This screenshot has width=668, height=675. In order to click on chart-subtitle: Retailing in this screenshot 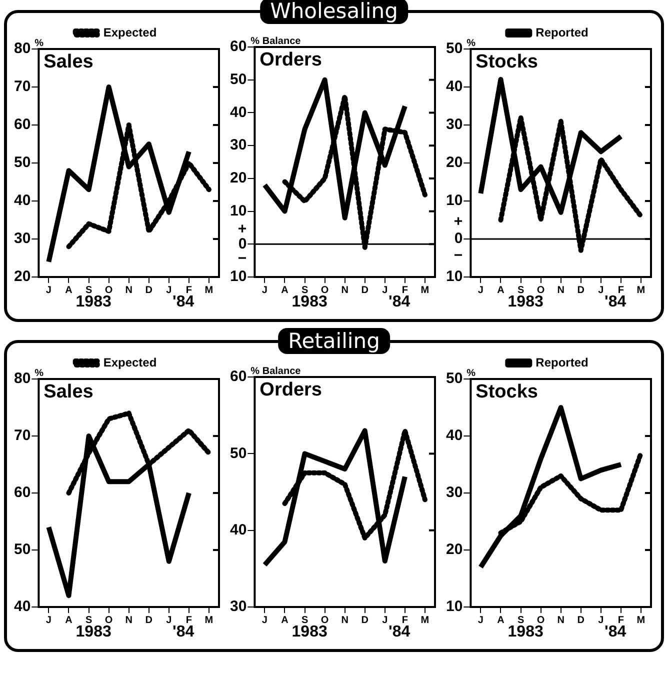, I will do `click(334, 341)`.